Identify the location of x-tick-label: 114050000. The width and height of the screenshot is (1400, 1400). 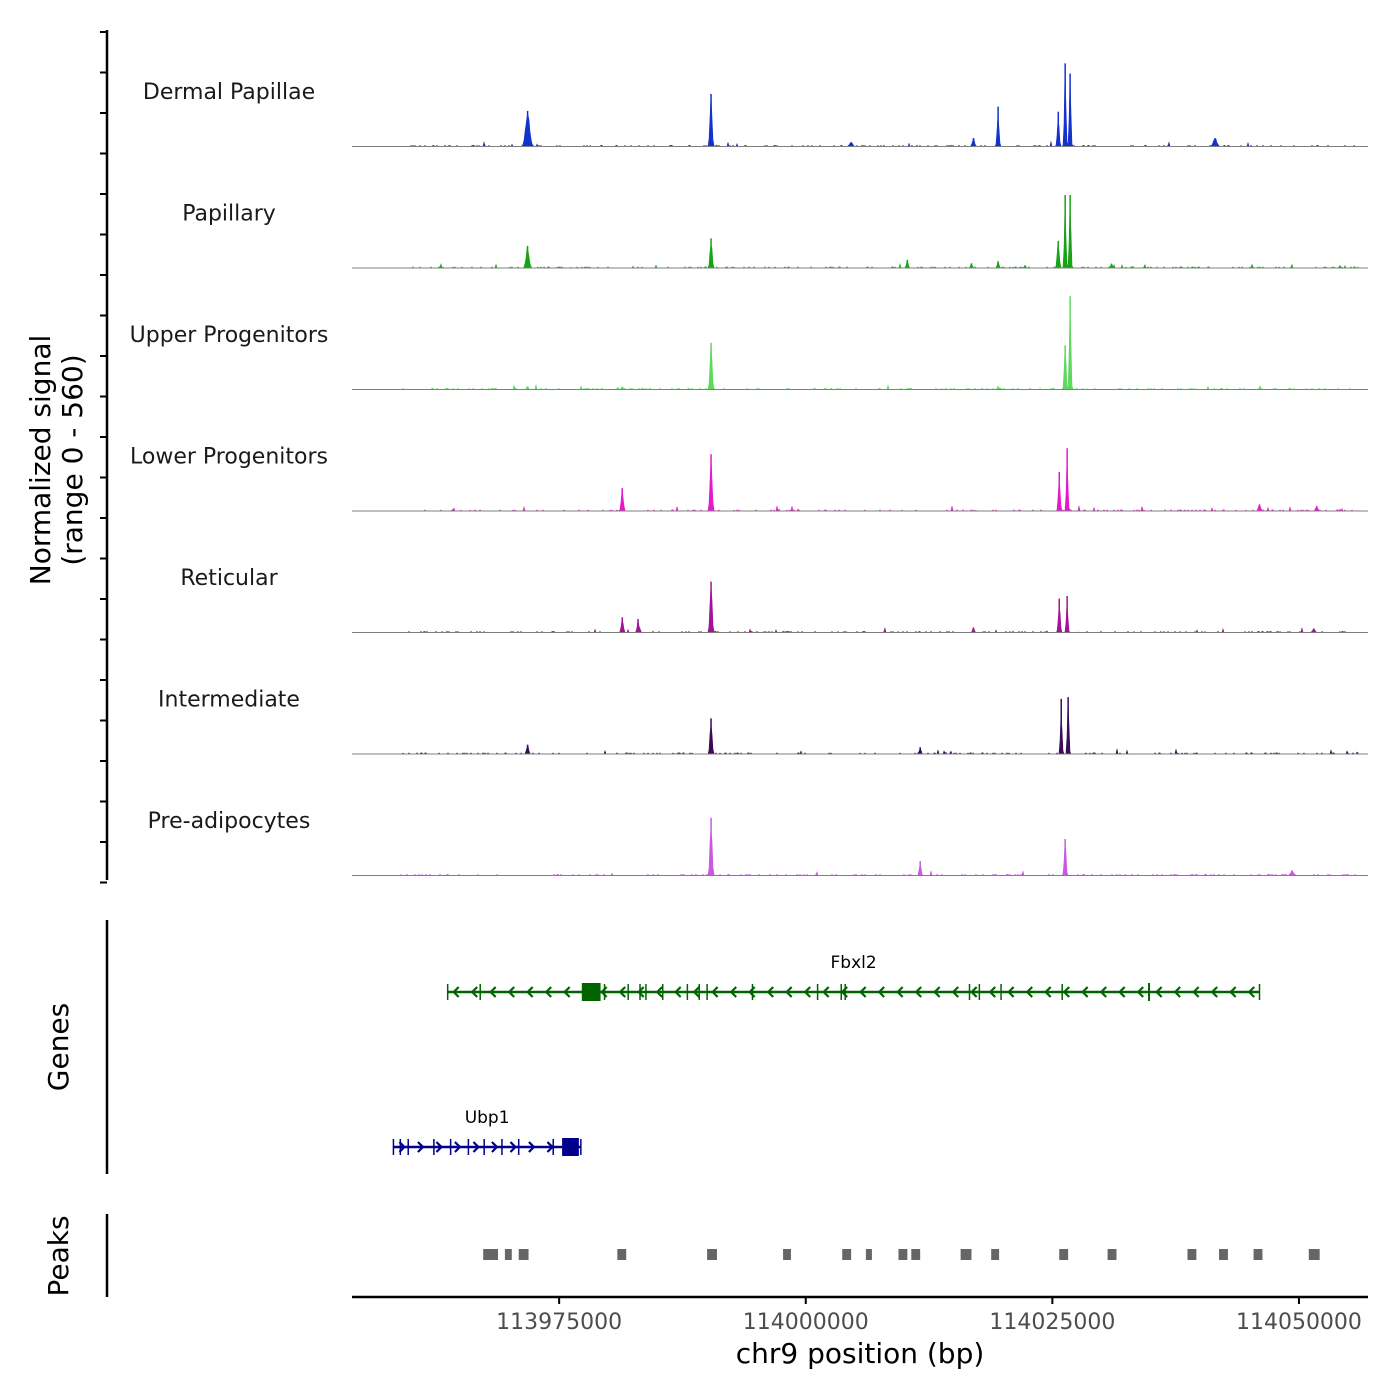
(1299, 1322).